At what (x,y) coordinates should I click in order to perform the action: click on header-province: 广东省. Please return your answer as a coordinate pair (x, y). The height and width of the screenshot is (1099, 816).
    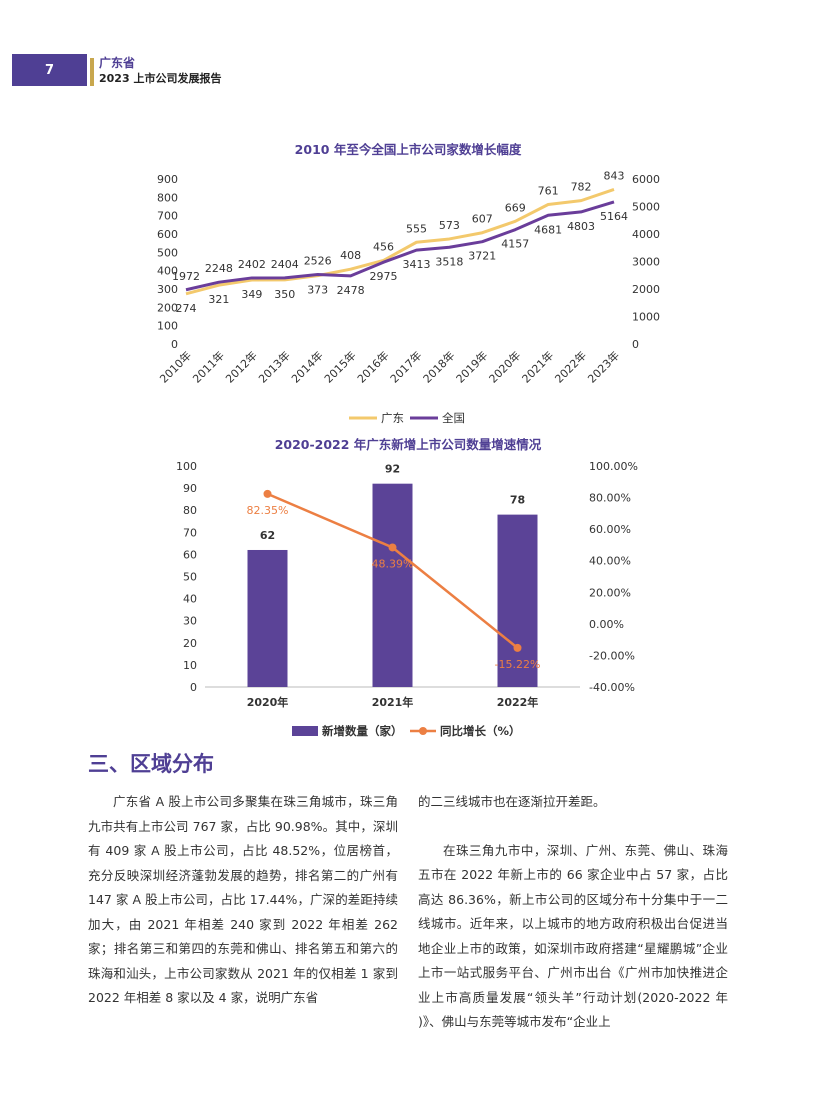
    Looking at the image, I should click on (117, 63).